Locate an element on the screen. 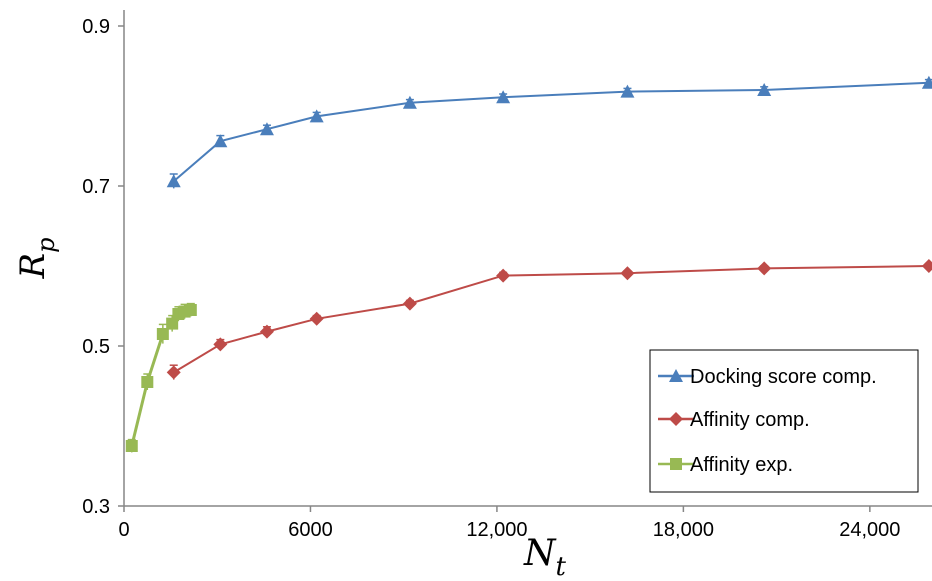 This screenshot has height=581, width=932. x-axis-title-sub: t is located at coordinates (561, 566).